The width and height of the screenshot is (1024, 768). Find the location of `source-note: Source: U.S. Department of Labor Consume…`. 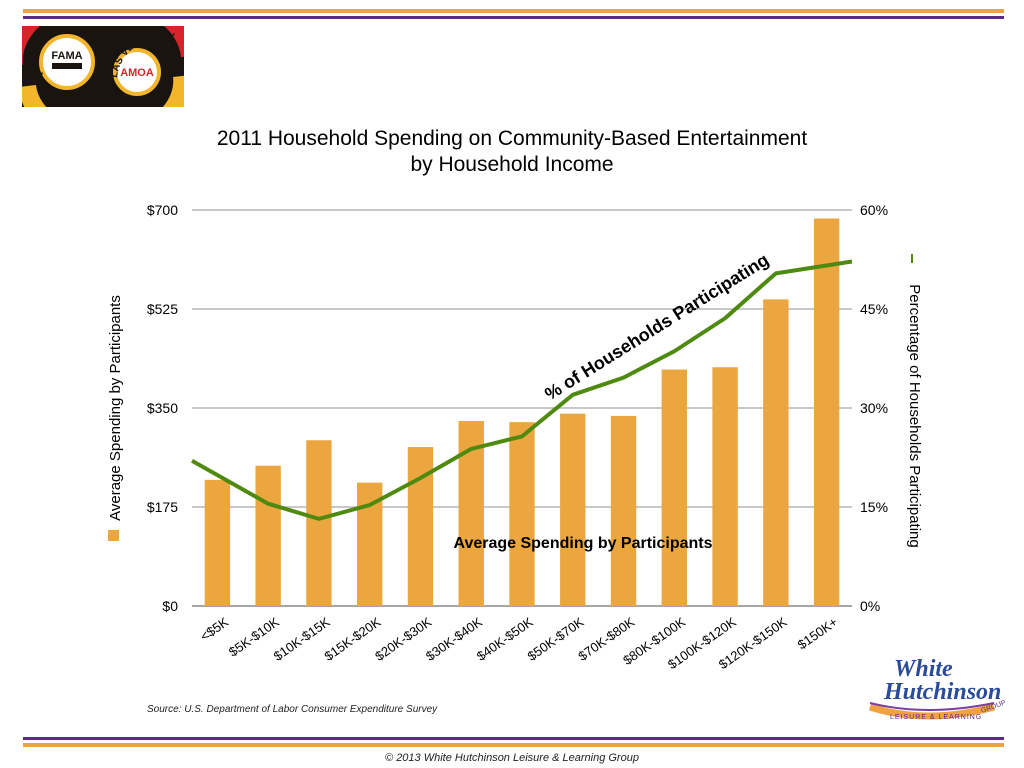

source-note: Source: U.S. Department of Labor Consume… is located at coordinates (292, 709).